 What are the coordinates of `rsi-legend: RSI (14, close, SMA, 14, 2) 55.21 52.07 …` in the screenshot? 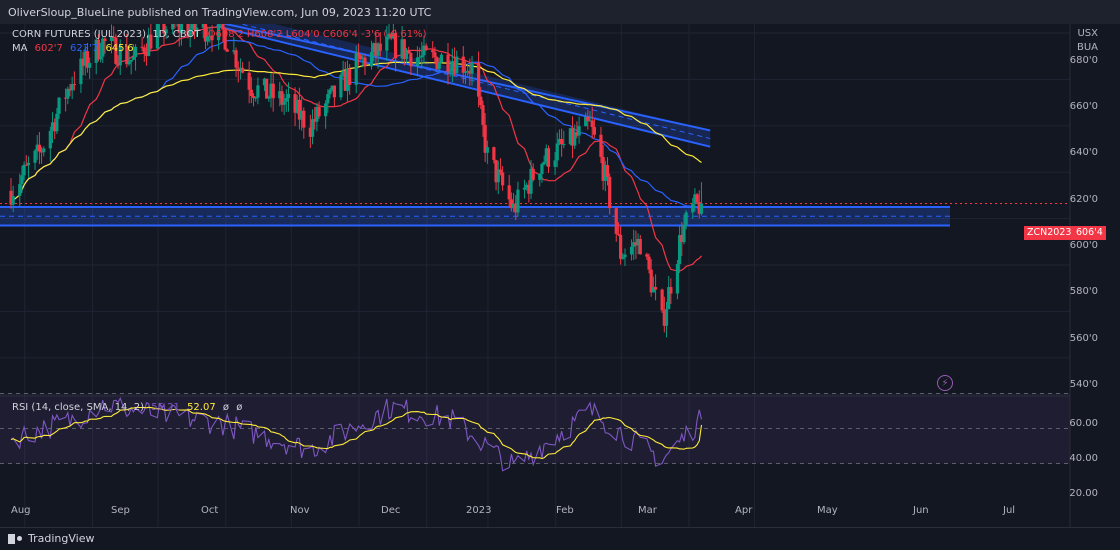 It's located at (129, 407).